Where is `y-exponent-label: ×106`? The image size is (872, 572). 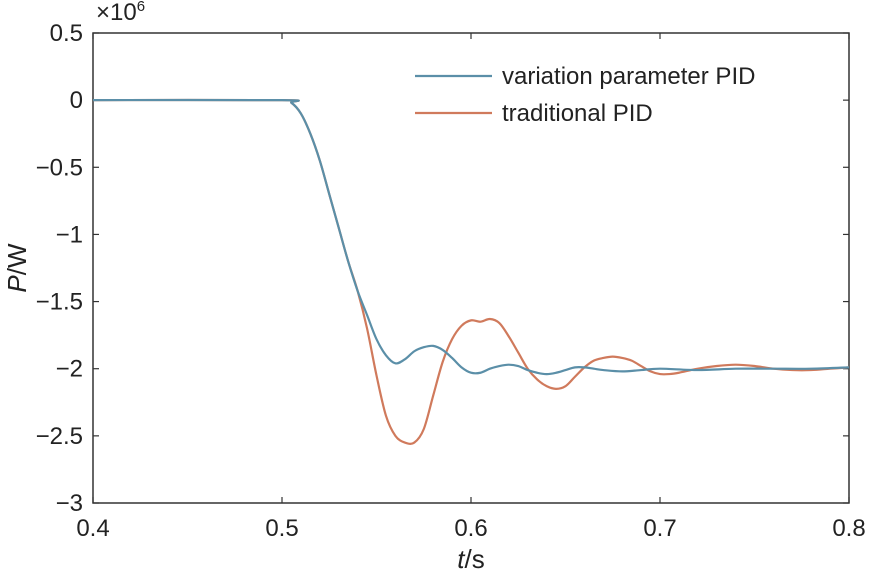
y-exponent-label: ×106 is located at coordinates (120, 13).